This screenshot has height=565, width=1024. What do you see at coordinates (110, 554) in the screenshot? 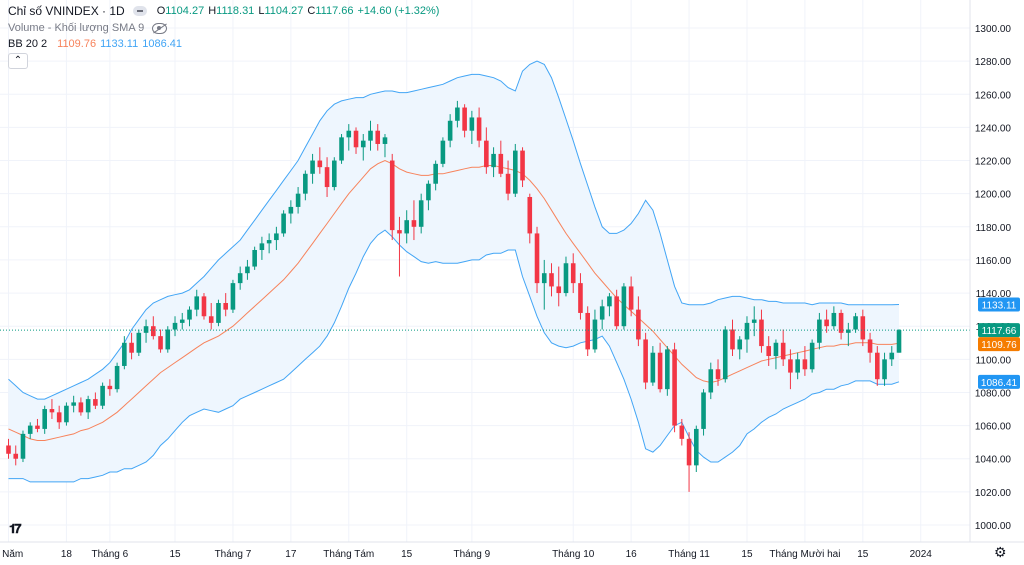
I see `x-tick-label: Tháng 6` at bounding box center [110, 554].